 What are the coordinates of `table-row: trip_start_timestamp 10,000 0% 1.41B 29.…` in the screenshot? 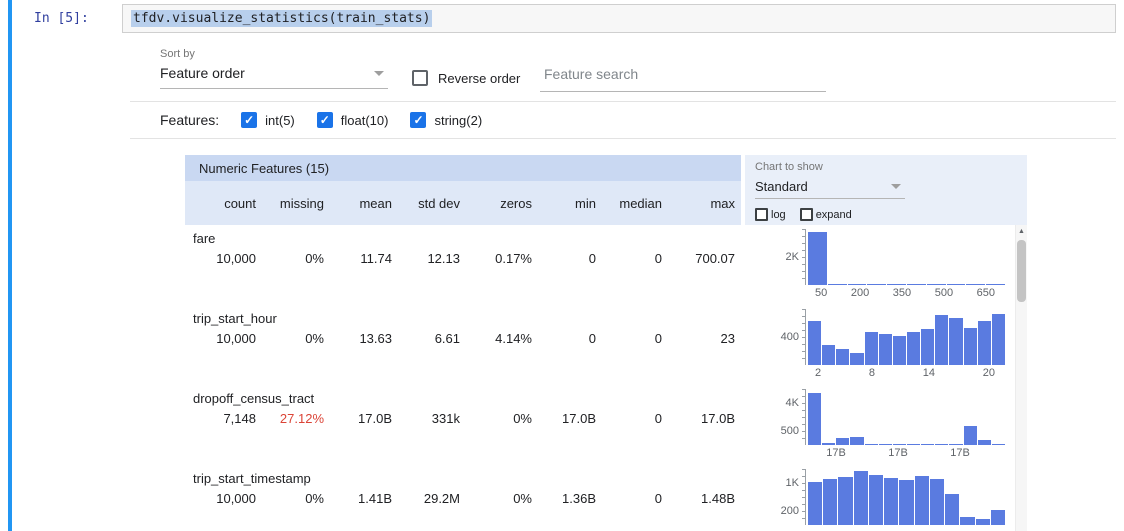 It's located at (463, 498).